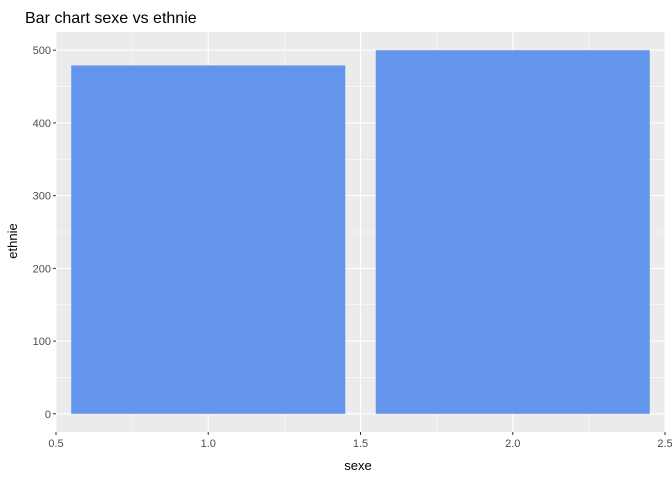 The height and width of the screenshot is (480, 672). I want to click on x-tick-label: 1.5, so click(360, 444).